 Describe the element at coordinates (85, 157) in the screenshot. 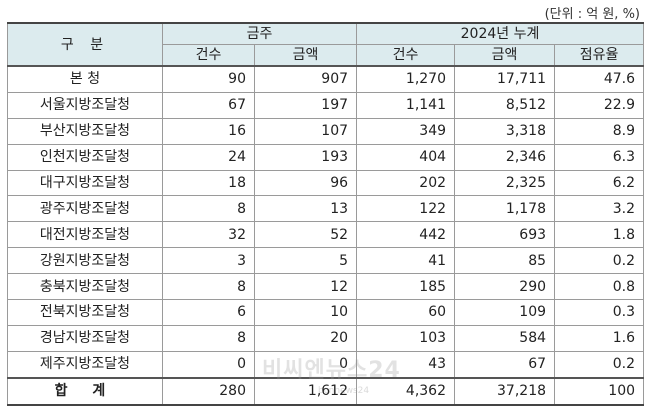

I see `office-name-cell: 인천지방조달청` at that location.